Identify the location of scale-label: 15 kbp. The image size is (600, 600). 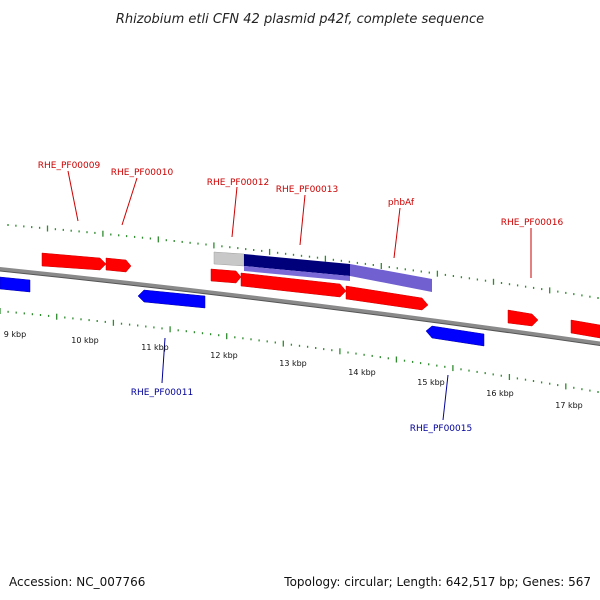
(431, 382).